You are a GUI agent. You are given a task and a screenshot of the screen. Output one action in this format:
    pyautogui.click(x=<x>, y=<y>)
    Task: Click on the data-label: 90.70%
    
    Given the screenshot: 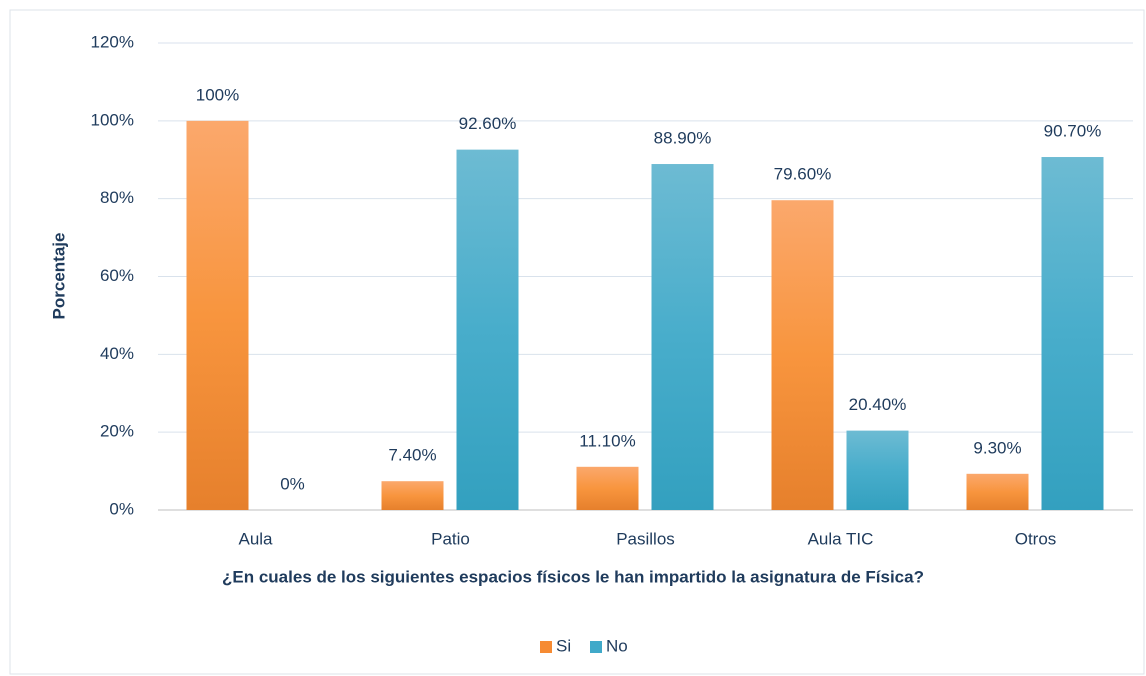 What is the action you would take?
    pyautogui.click(x=1073, y=131)
    